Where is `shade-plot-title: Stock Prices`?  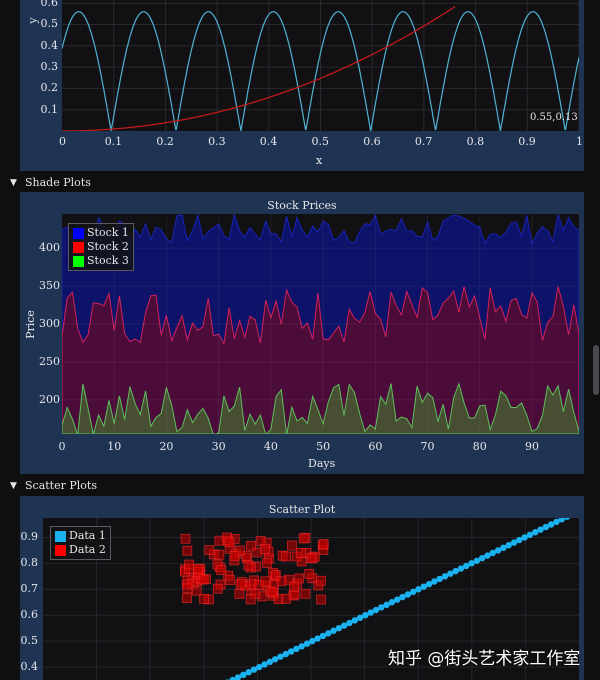 shade-plot-title: Stock Prices is located at coordinates (302, 205).